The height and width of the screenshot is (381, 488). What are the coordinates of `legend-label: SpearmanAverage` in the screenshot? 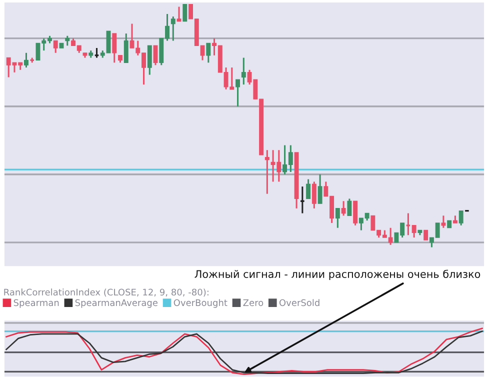 It's located at (116, 303).